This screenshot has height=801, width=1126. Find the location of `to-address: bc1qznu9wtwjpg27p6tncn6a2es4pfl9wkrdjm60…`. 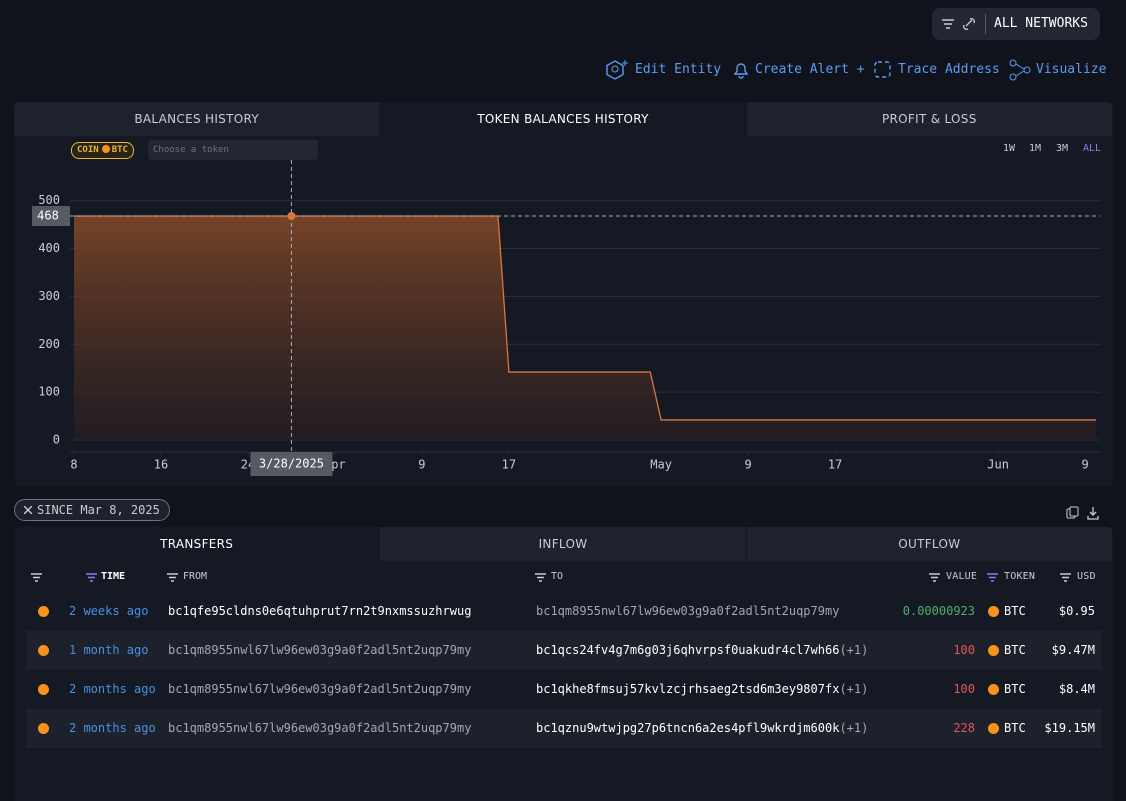

to-address: bc1qznu9wtwjpg27p6tncn6a2es4pfl9wkrdjm60… is located at coordinates (702, 728).